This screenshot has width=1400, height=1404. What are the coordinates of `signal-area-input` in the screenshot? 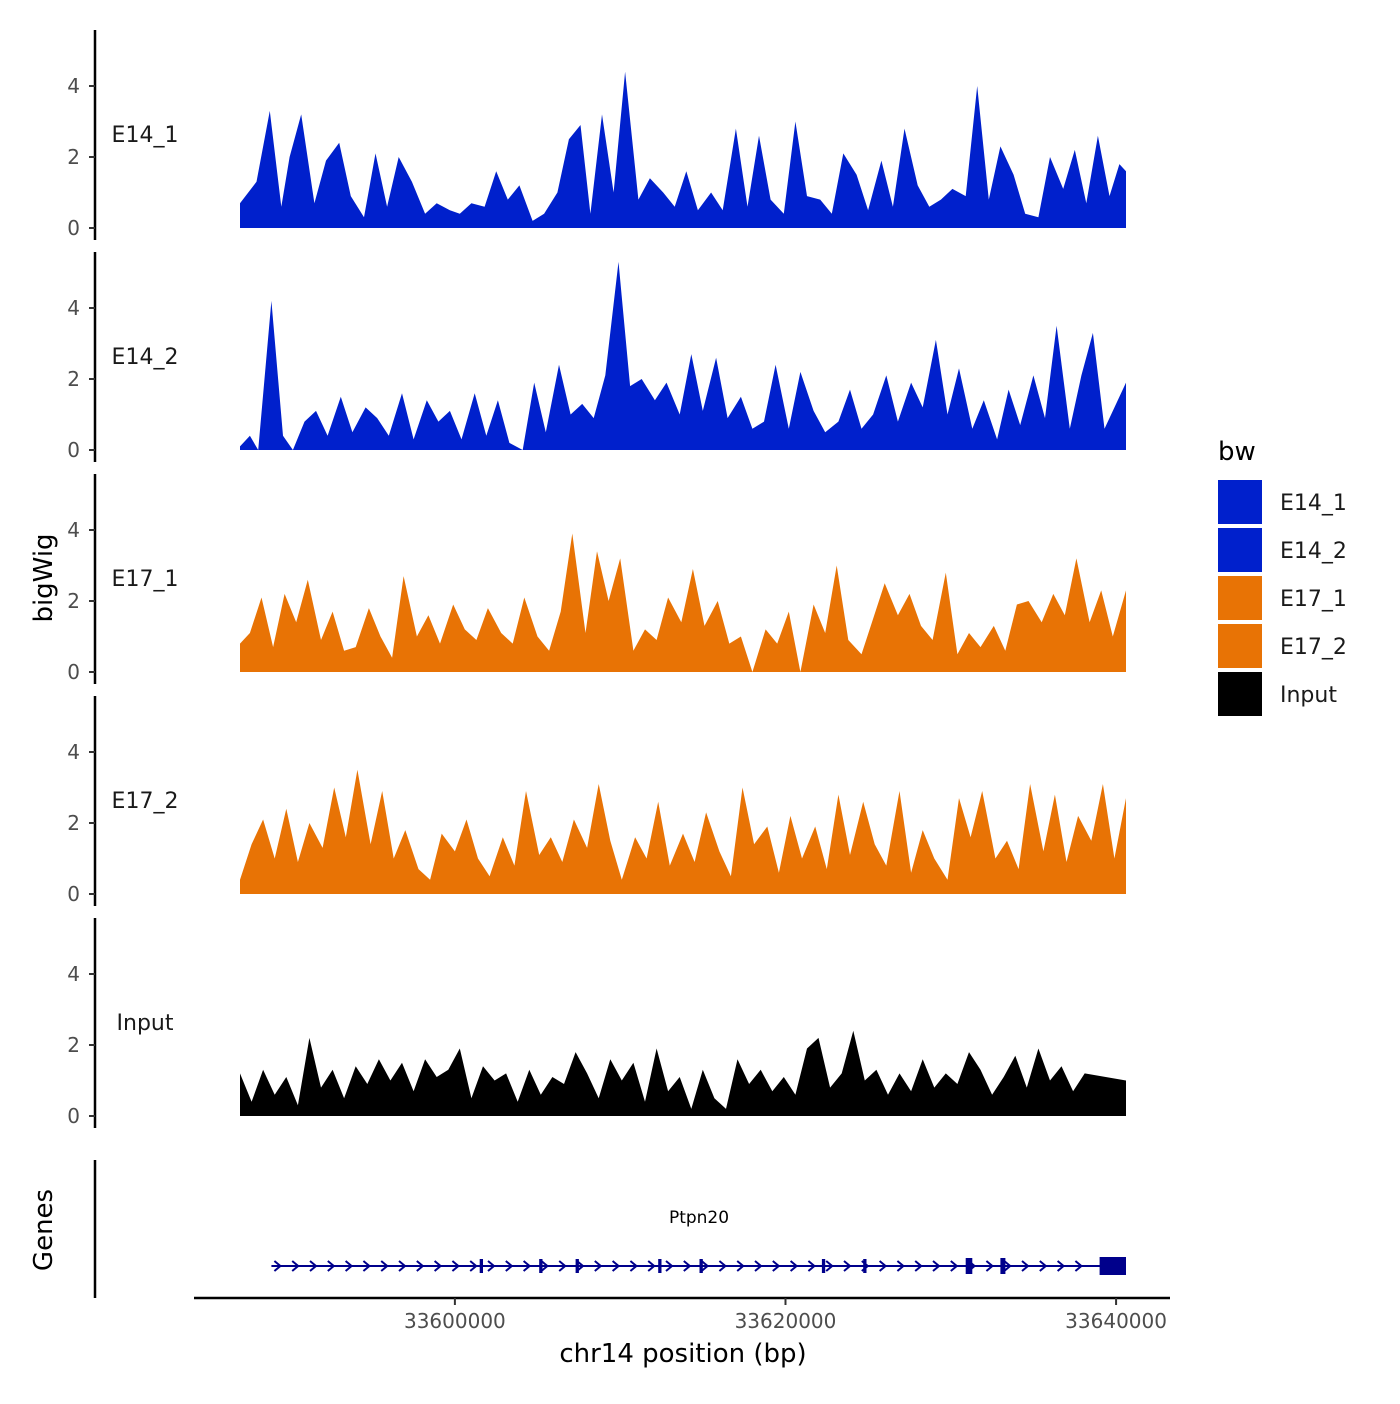 It's located at (683, 1073).